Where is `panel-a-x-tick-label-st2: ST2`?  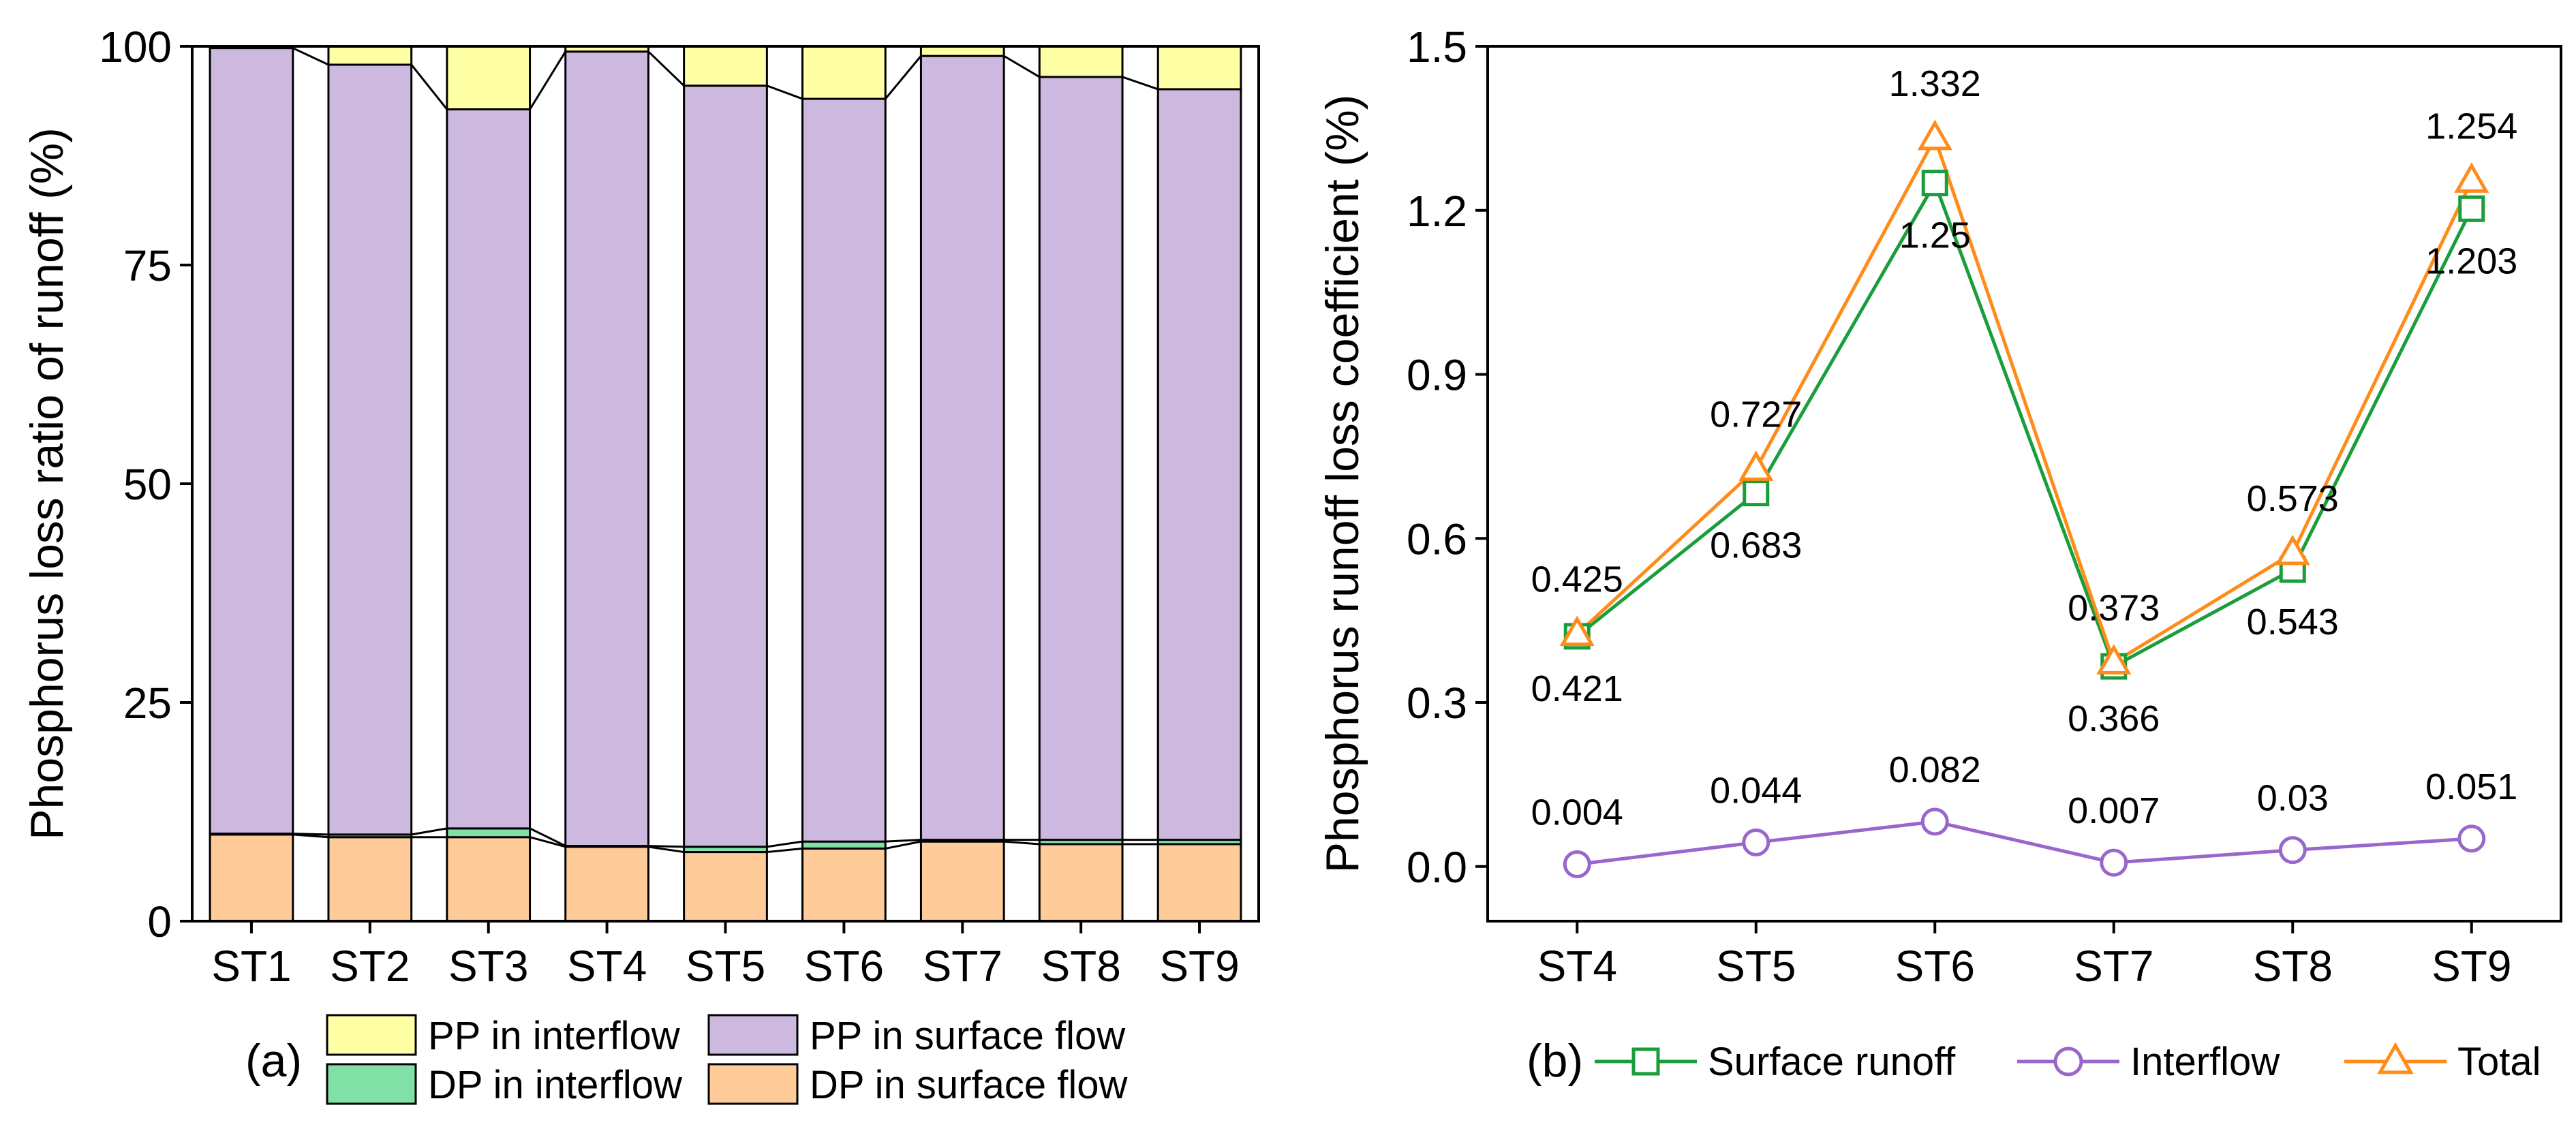 panel-a-x-tick-label-st2: ST2 is located at coordinates (370, 966).